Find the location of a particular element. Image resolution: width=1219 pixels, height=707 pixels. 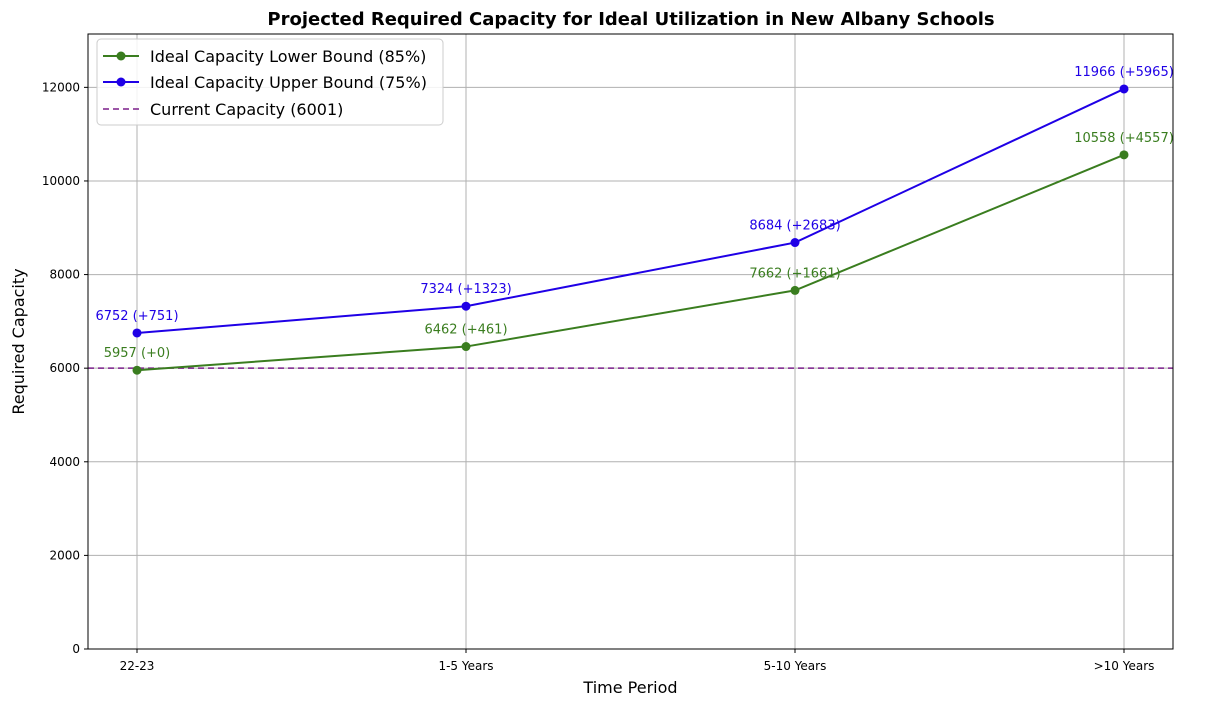

y-axis-label: Required Capacity is located at coordinates (18, 341).